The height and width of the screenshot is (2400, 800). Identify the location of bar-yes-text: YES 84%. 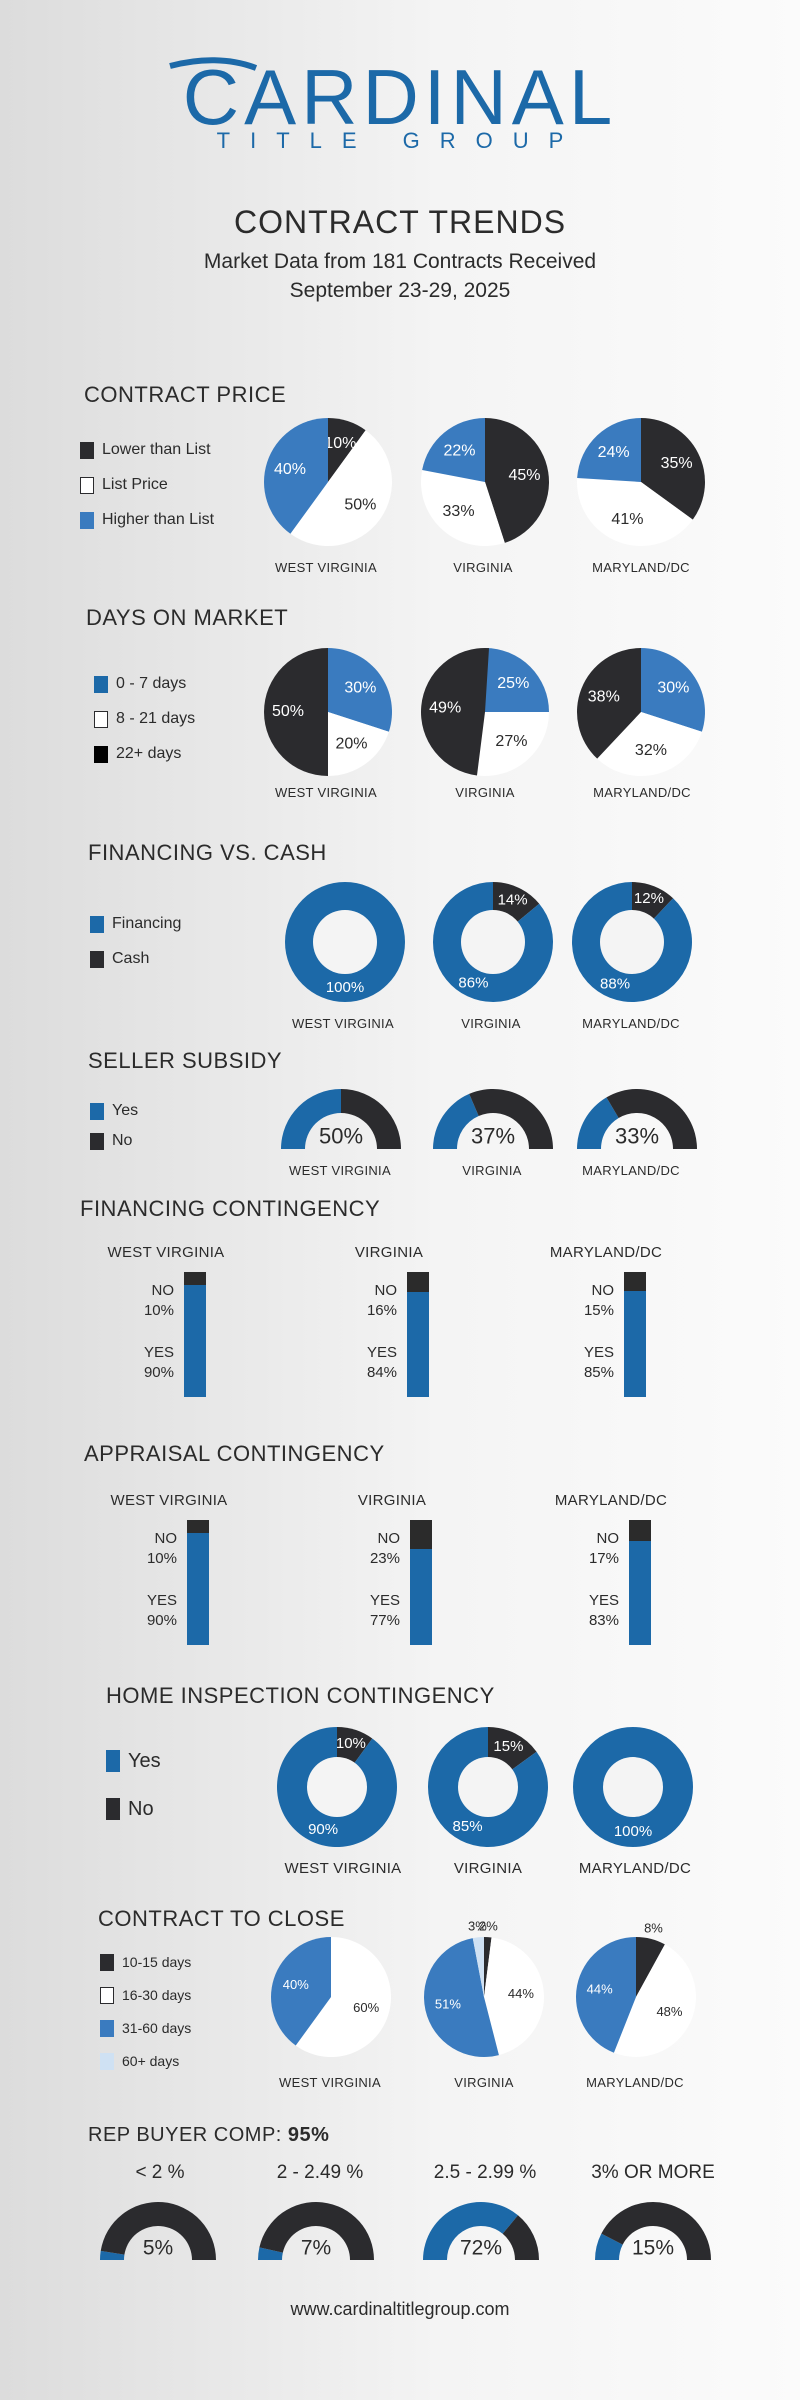
(367, 1363).